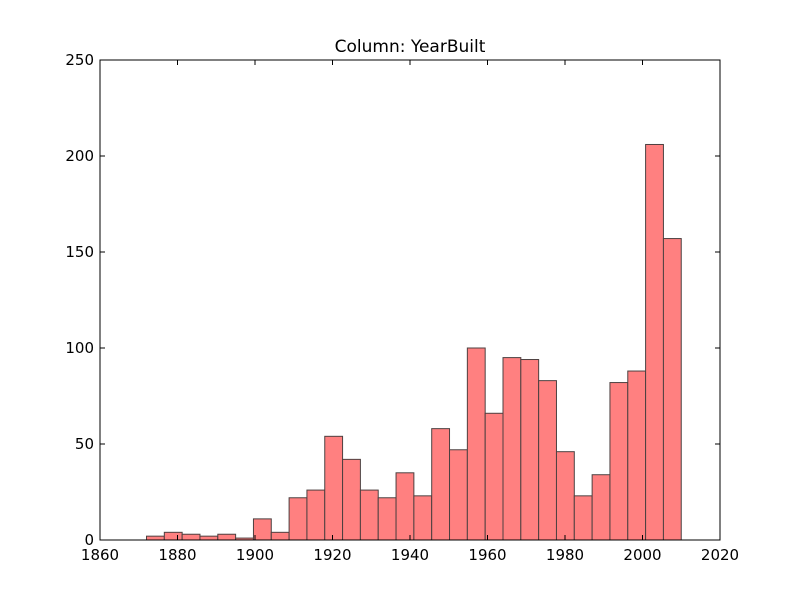 The height and width of the screenshot is (600, 800). What do you see at coordinates (458, 495) in the screenshot?
I see `histogram-bar: 47` at bounding box center [458, 495].